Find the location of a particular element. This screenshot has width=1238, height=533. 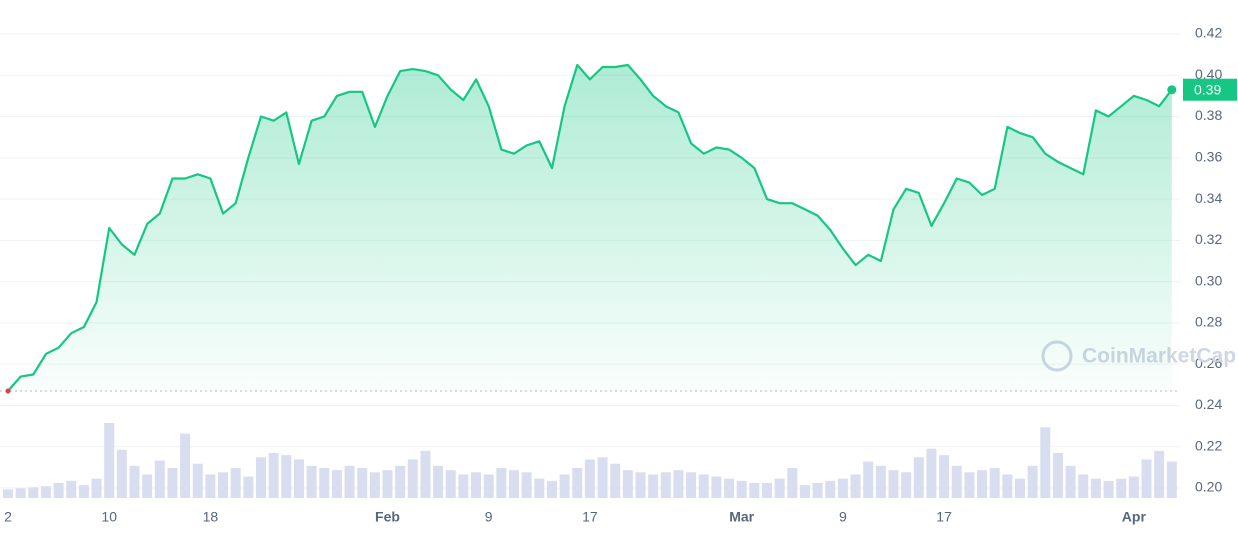

y-tick-label: 0.42 is located at coordinates (1208, 33).